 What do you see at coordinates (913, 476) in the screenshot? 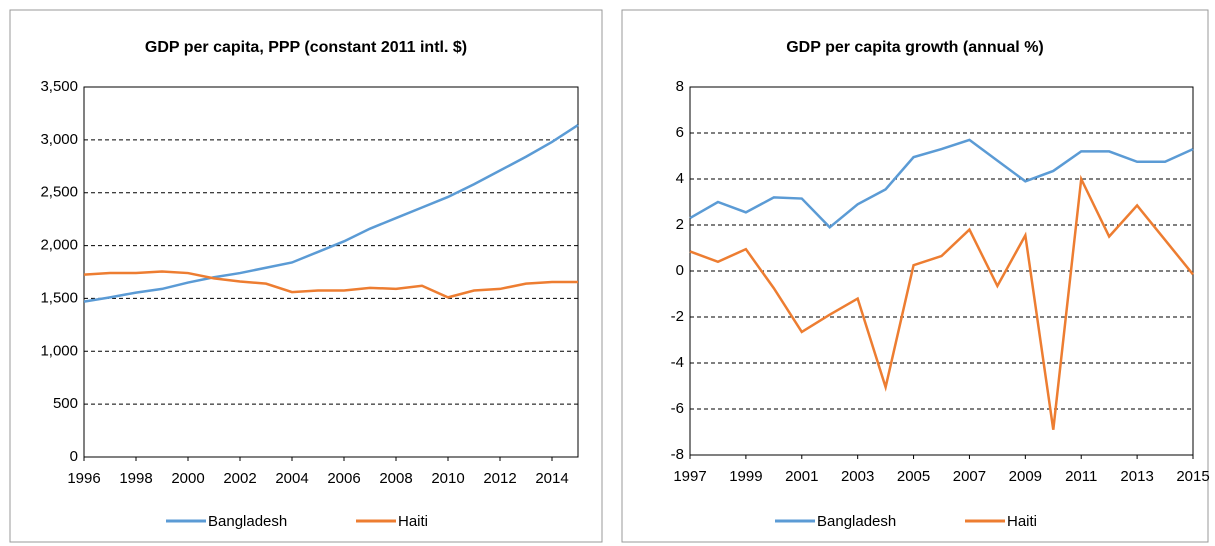
I see `x-tick-label: 2005` at bounding box center [913, 476].